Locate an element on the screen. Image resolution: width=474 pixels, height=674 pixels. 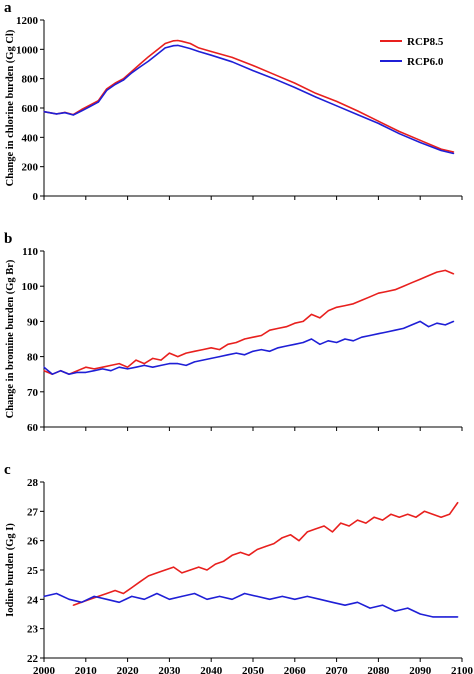
y-tick-label: 80 is located at coordinates (33, 358).